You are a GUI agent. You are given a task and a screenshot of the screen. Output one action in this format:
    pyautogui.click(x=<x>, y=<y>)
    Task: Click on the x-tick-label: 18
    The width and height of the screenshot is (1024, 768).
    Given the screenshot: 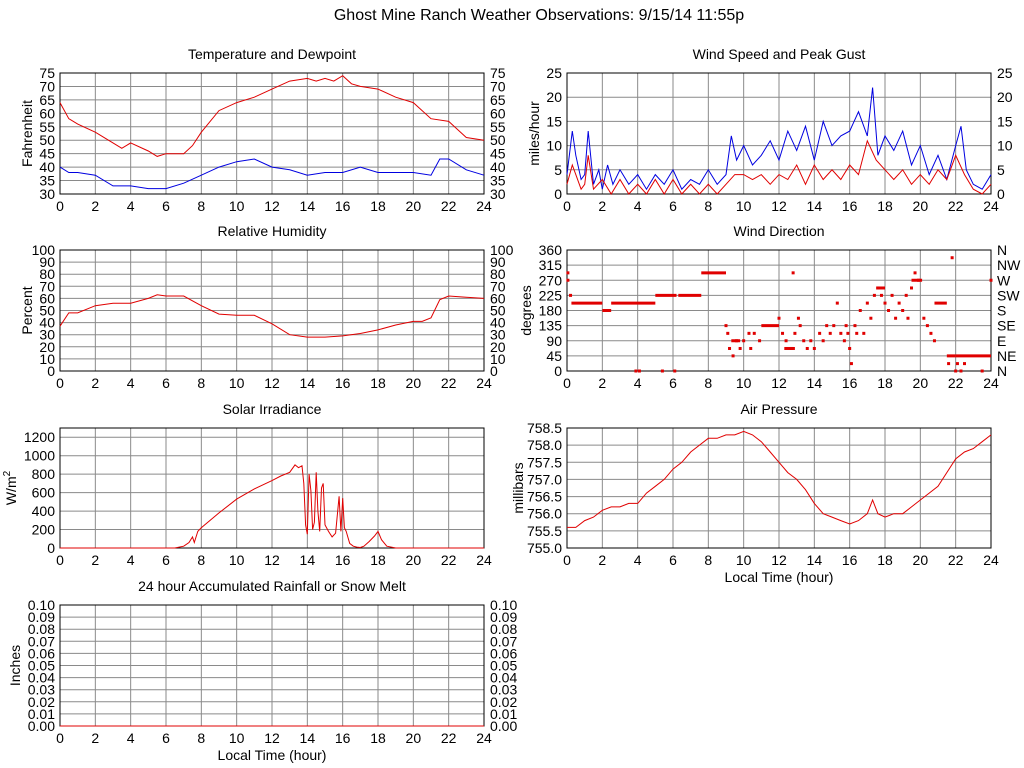 What is the action you would take?
    pyautogui.click(x=885, y=383)
    